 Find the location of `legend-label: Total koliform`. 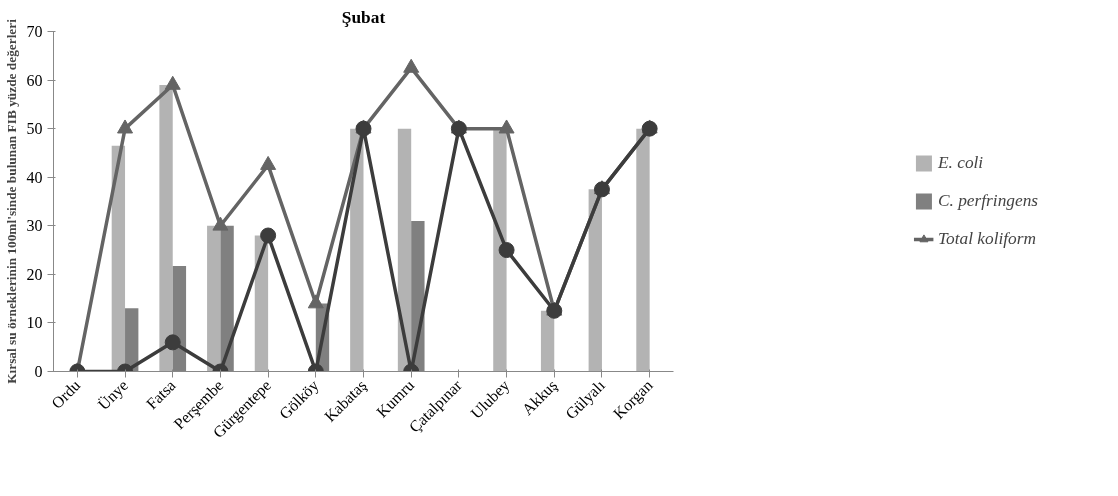

legend-label: Total koliform is located at coordinates (986, 239).